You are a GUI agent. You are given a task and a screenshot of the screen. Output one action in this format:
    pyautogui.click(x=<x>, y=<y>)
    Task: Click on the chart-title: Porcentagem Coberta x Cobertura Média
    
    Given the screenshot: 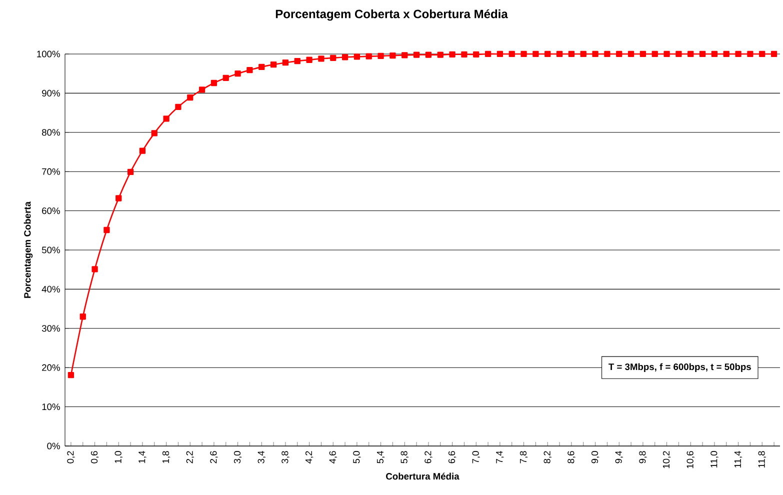 What is the action you would take?
    pyautogui.click(x=392, y=15)
    